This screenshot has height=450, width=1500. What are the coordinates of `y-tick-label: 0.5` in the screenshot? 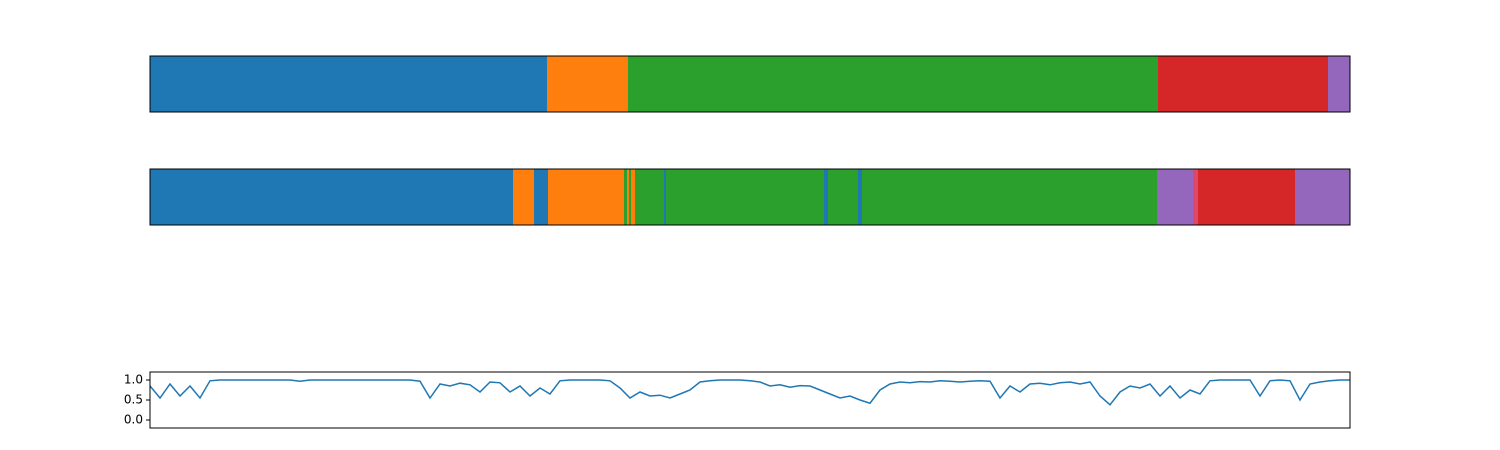 It's located at (133, 400).